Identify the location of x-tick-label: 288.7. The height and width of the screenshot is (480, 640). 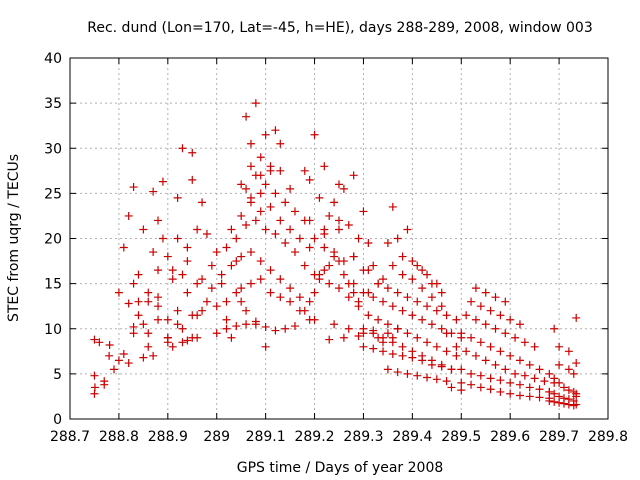
(70, 437).